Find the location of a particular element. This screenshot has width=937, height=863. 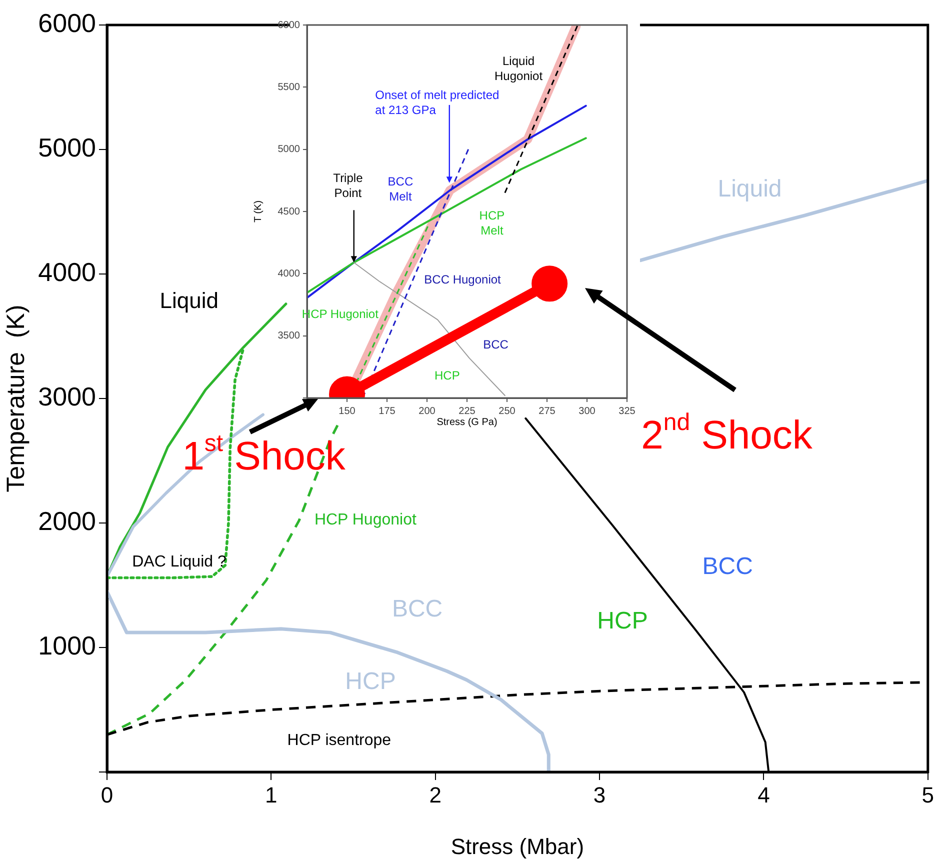

x-tick-label: 1 is located at coordinates (271, 795).